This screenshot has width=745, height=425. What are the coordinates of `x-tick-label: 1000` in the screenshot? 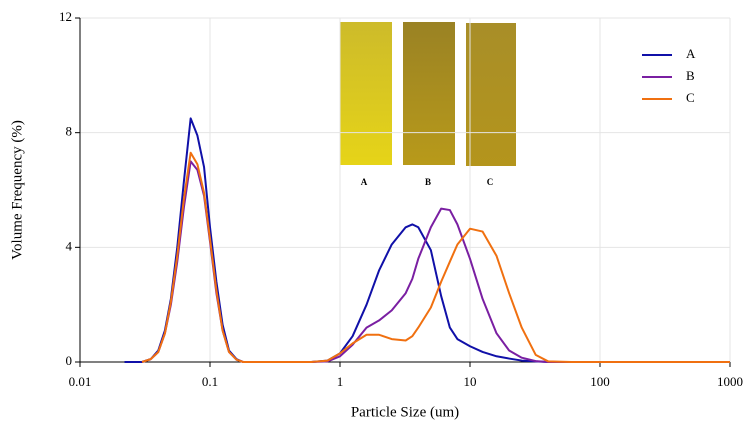 It's located at (730, 381).